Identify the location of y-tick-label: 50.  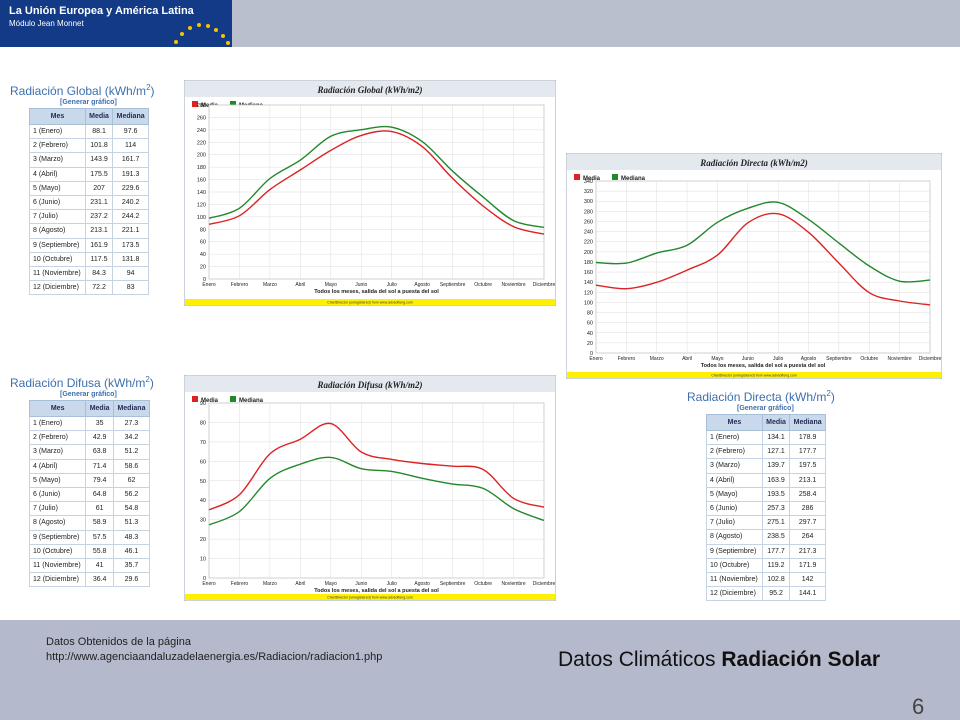
(203, 482).